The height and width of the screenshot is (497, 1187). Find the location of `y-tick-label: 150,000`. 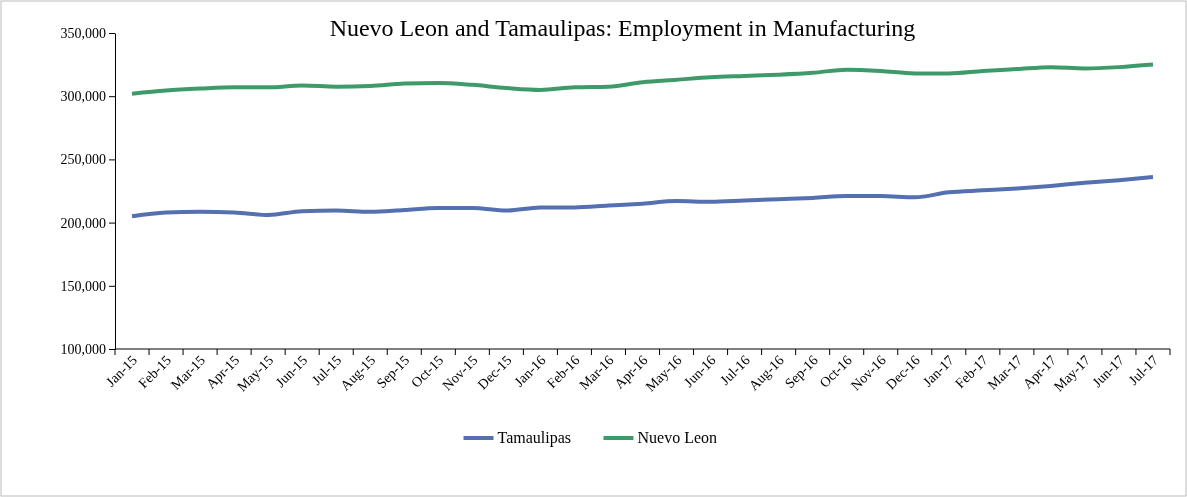

y-tick-label: 150,000 is located at coordinates (83, 286).